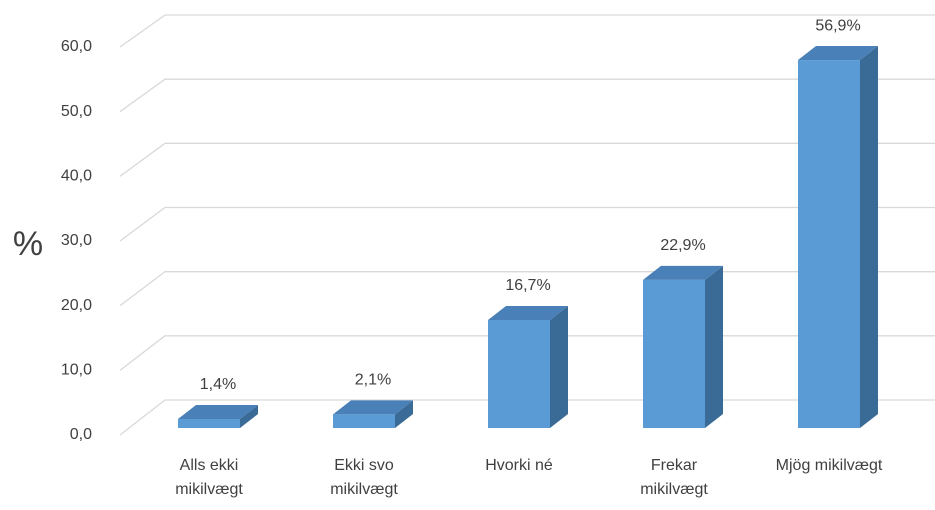 This screenshot has width=935, height=510. What do you see at coordinates (364, 465) in the screenshot?
I see `x-tick-line: Ekki svo` at bounding box center [364, 465].